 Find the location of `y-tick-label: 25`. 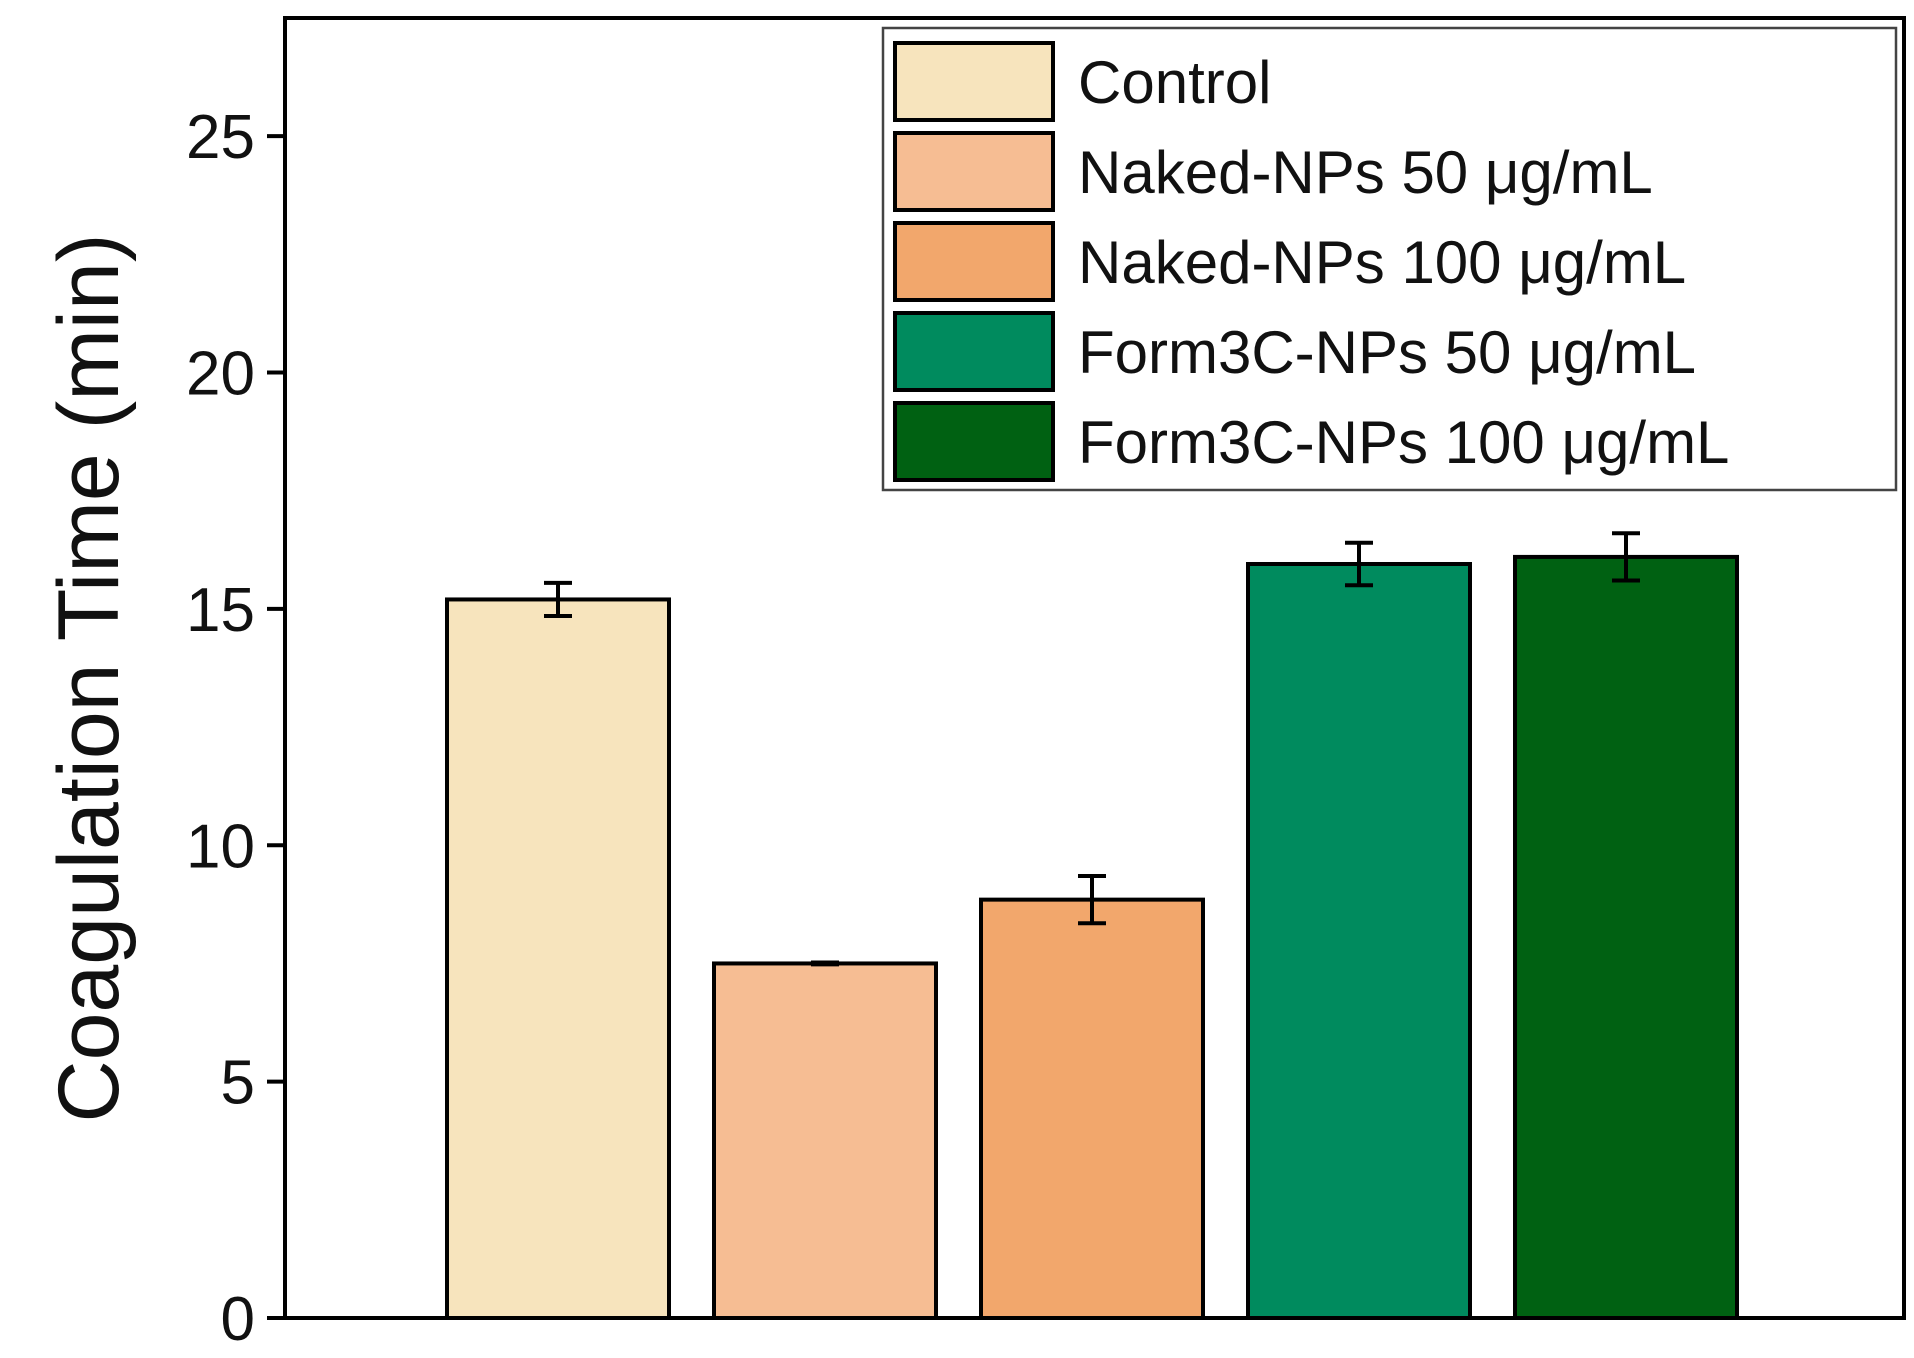

y-tick-label: 25 is located at coordinates (220, 137).